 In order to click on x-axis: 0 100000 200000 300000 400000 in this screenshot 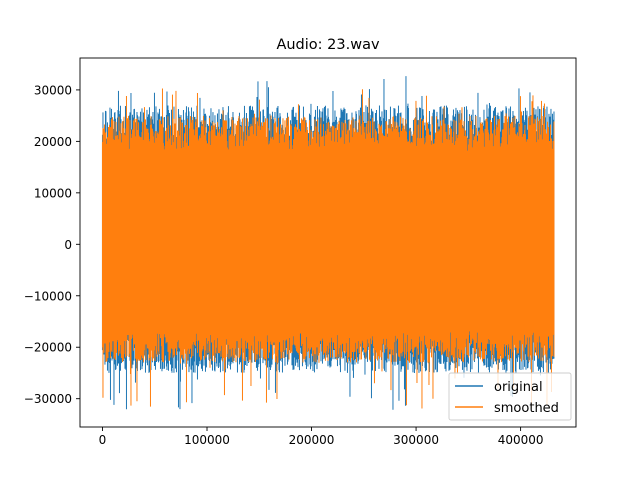, I will do `click(321, 437)`.